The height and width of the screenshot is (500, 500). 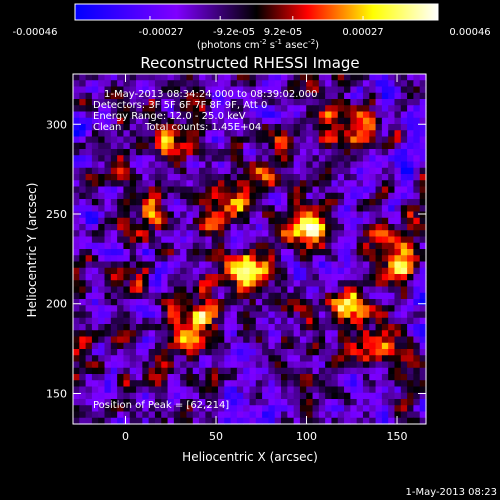 What do you see at coordinates (397, 436) in the screenshot?
I see `x-tick-label: 150` at bounding box center [397, 436].